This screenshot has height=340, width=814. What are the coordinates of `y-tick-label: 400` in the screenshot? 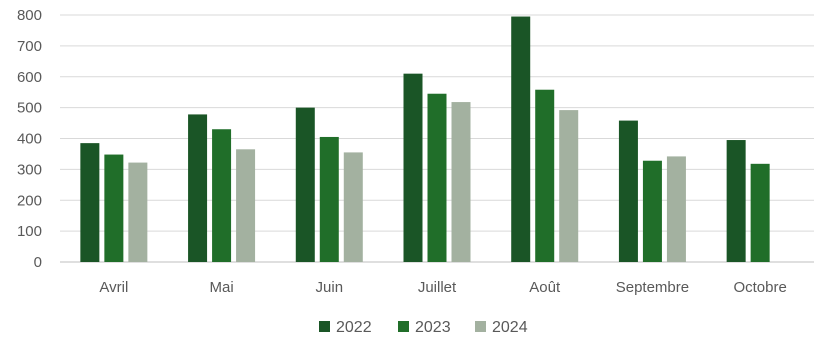 It's located at (29, 139).